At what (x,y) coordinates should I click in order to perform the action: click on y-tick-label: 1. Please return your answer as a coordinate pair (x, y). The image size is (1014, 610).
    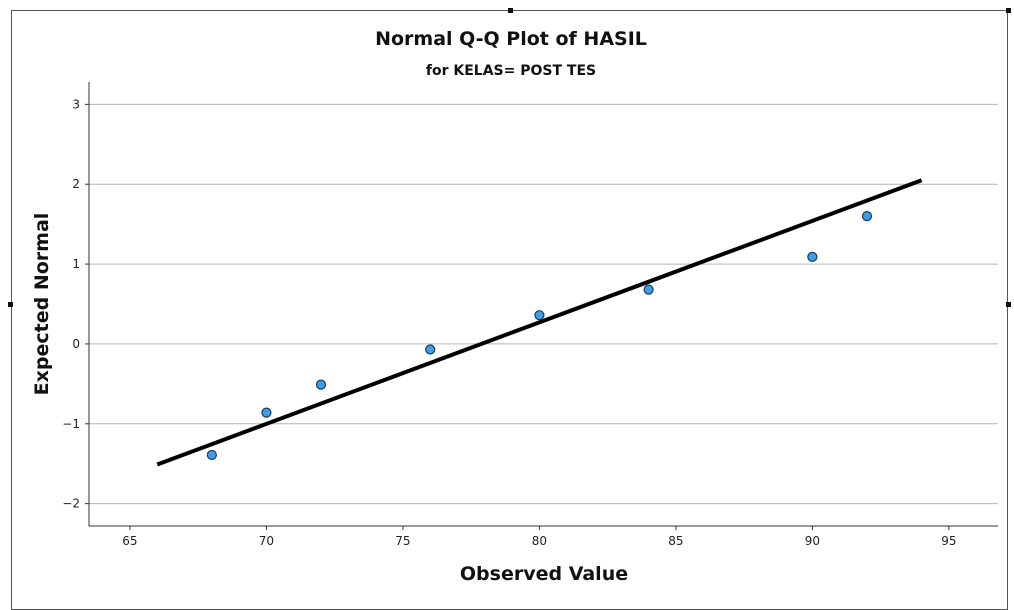
    Looking at the image, I should click on (76, 264).